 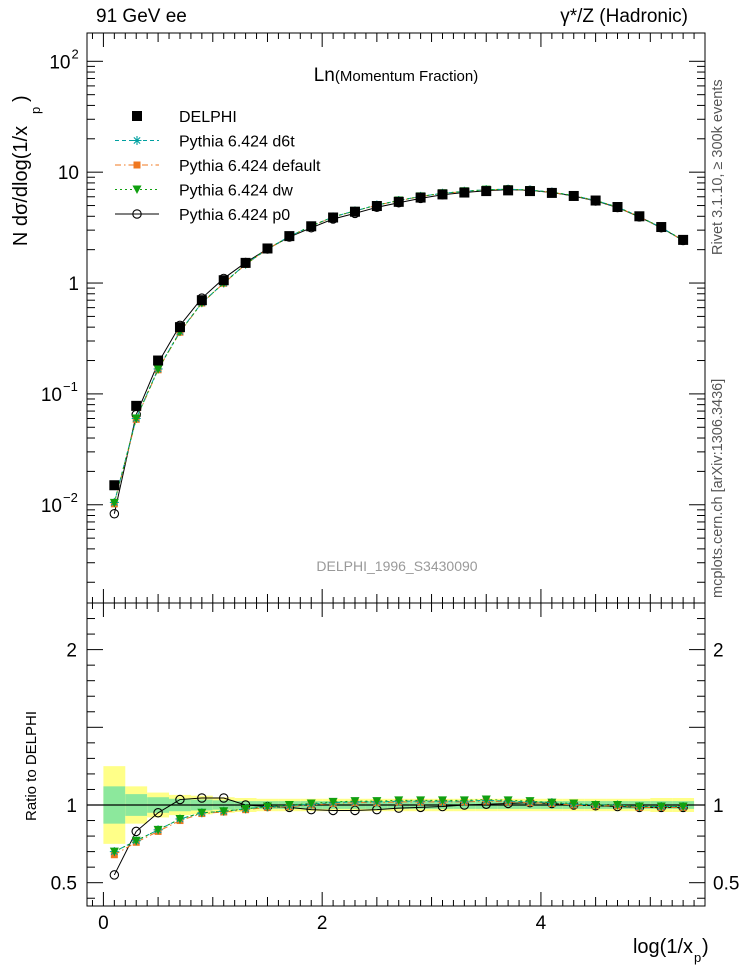 What do you see at coordinates (26, 170) in the screenshot?
I see `y-axis-label-group: N dσ/dlog(1/x p)` at bounding box center [26, 170].